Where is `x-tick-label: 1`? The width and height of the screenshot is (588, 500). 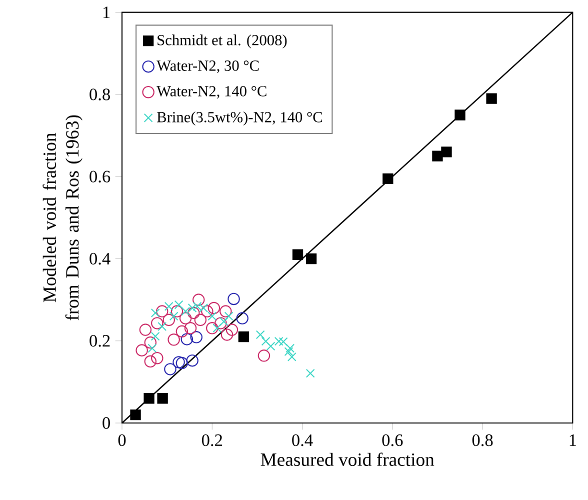 x-tick-label: 1 is located at coordinates (573, 440).